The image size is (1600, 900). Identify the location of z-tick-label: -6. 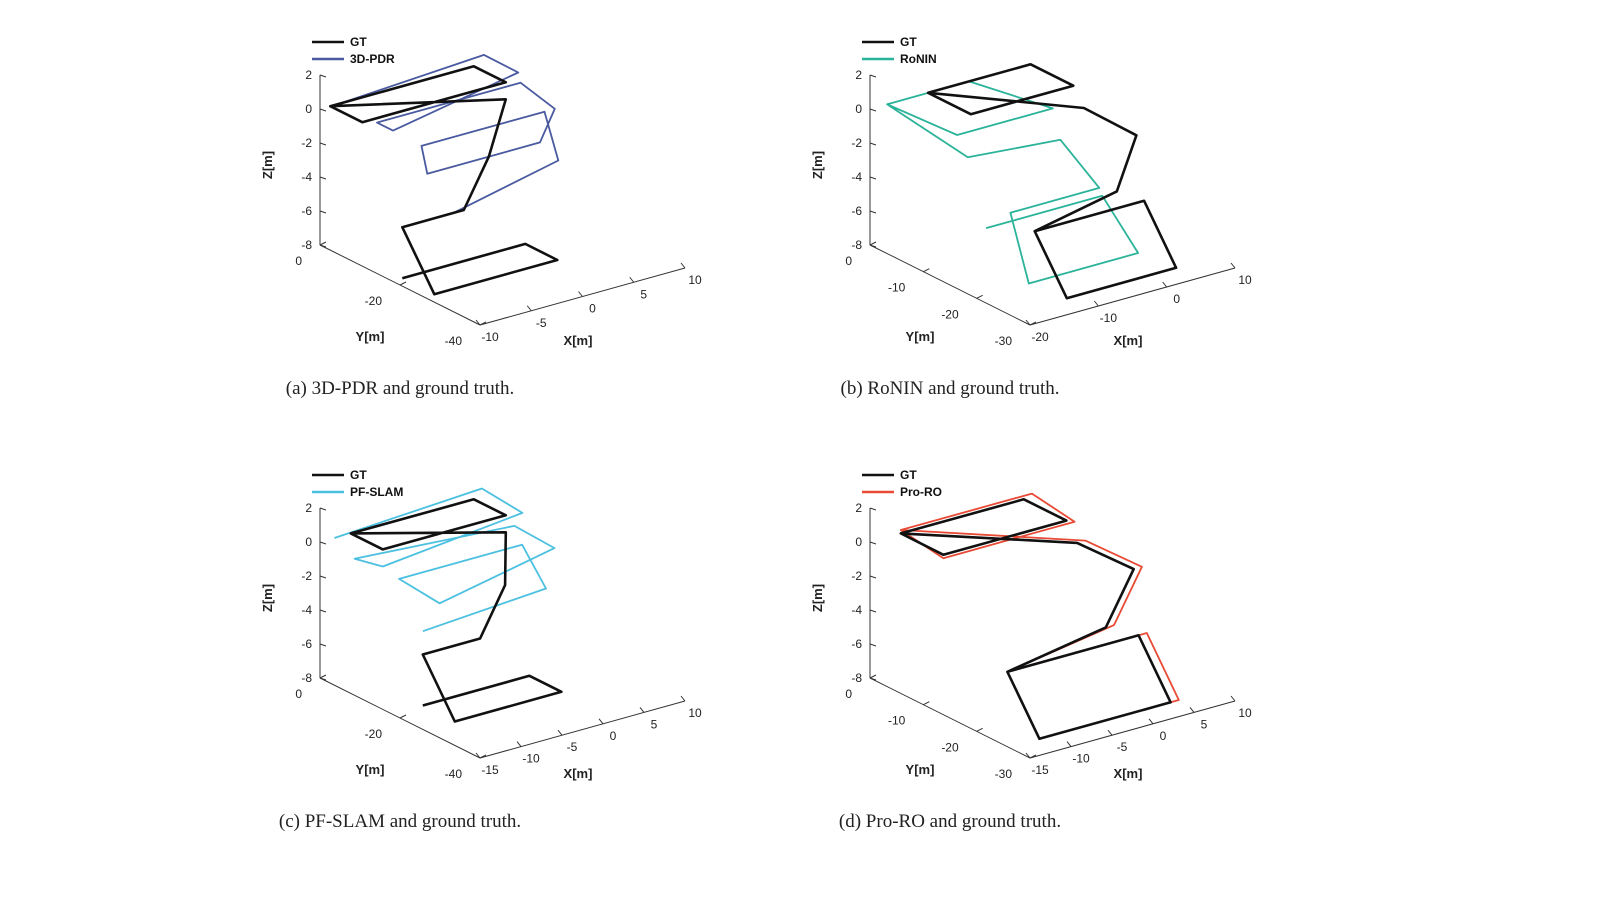
(306, 211).